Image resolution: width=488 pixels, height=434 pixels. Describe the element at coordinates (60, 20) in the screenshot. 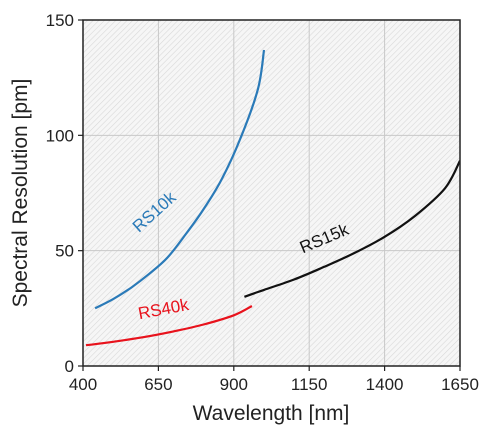

I see `y-tick-label: 150` at that location.